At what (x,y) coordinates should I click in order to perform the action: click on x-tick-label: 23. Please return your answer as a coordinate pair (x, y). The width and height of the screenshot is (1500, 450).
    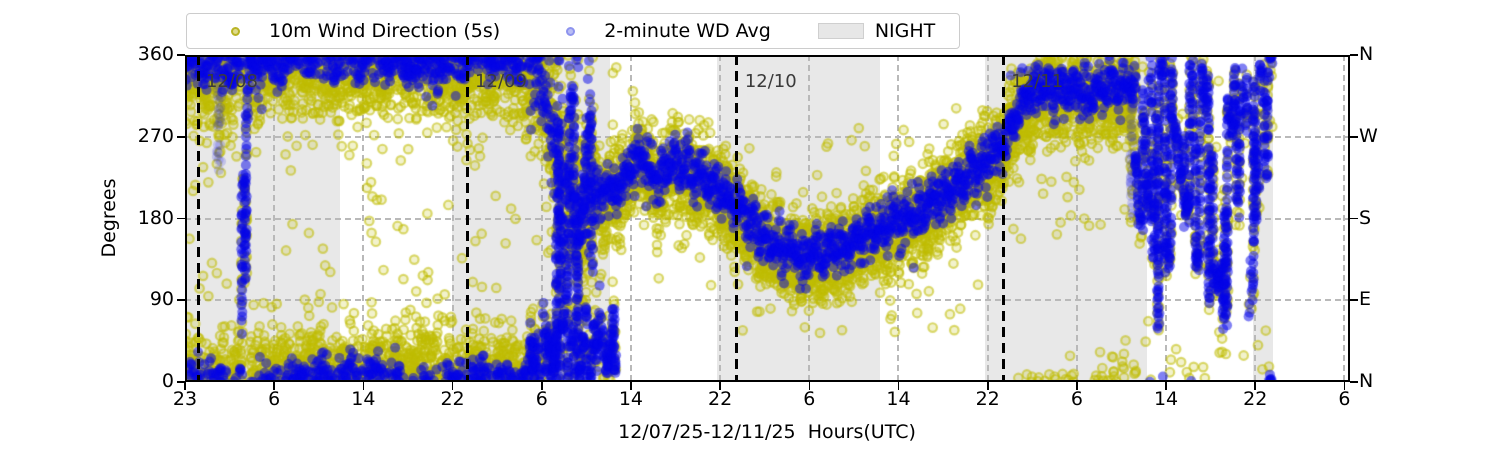
    Looking at the image, I should click on (185, 399).